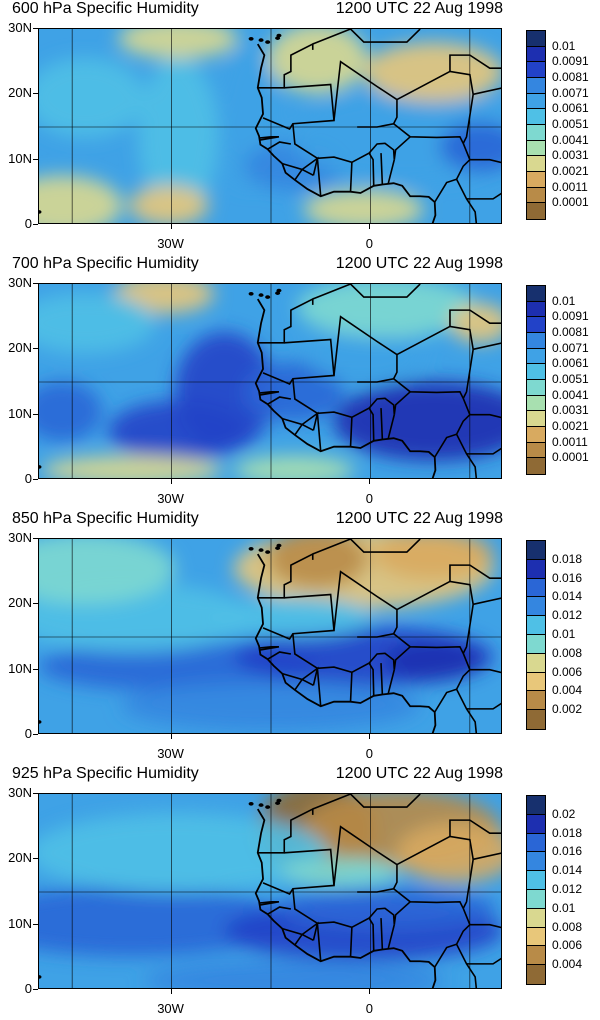 This screenshot has width=600, height=1020. What do you see at coordinates (369, 243) in the screenshot?
I see `longitude-tick-label: 0` at bounding box center [369, 243].